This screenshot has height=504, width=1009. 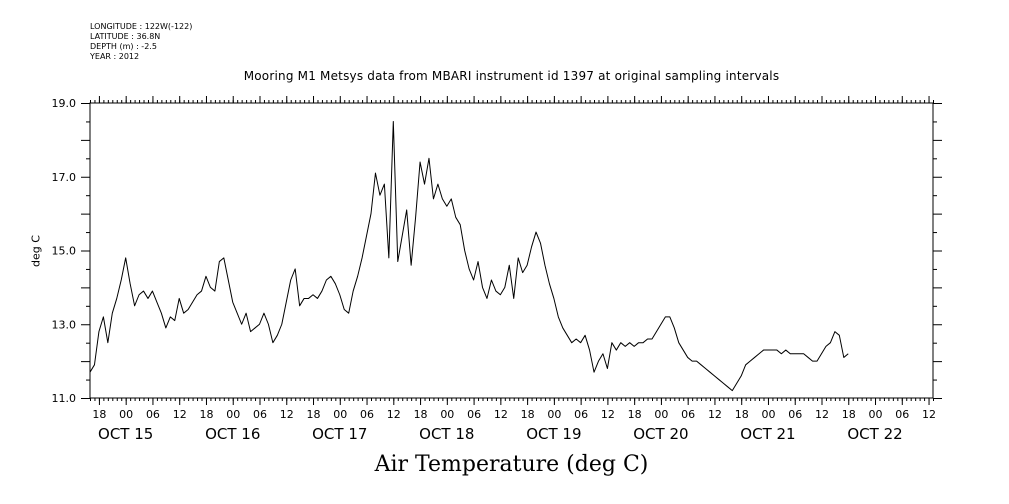 I want to click on x-date-label: OCT 17, so click(x=339, y=434).